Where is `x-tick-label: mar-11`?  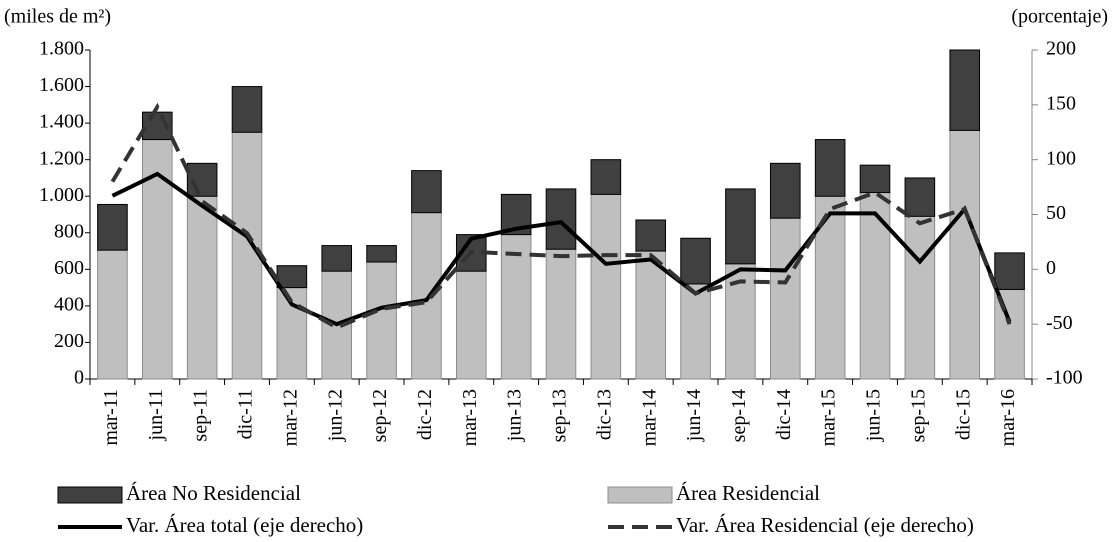 x-tick-label: mar-11 is located at coordinates (111, 417).